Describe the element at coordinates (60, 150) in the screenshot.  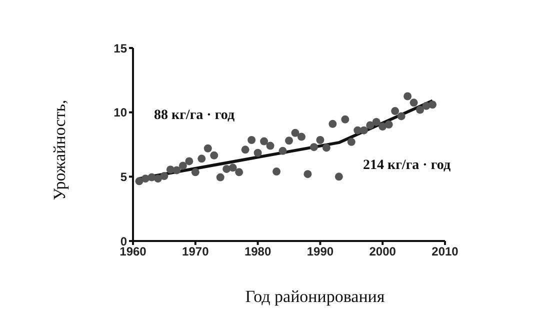
I see `y-axis-title: Урожайность,` at that location.